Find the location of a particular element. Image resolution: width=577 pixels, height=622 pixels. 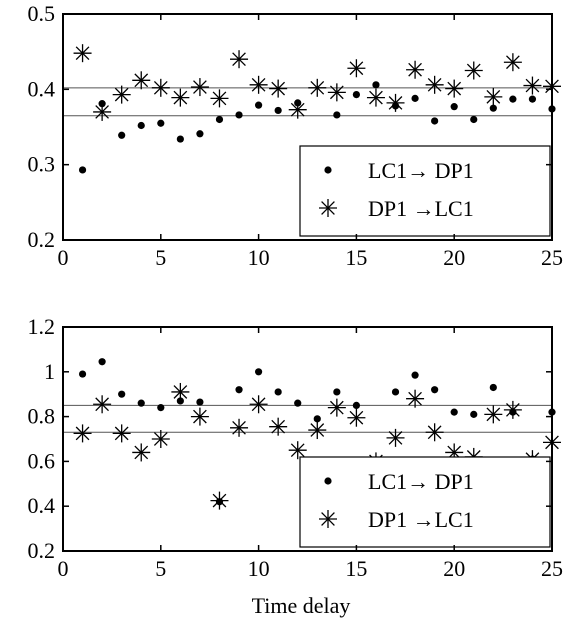

x-axis-label: Time delay is located at coordinates (301, 605).